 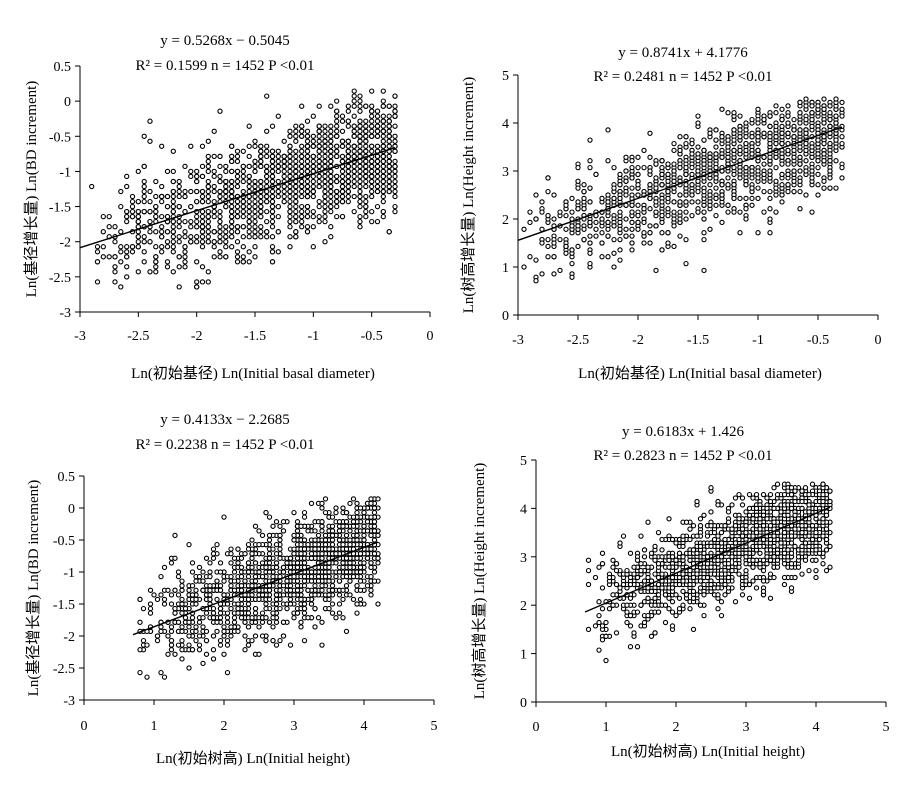 I want to click on regression-equation: y = 0.5268x − 0.5045, so click(x=224, y=41).